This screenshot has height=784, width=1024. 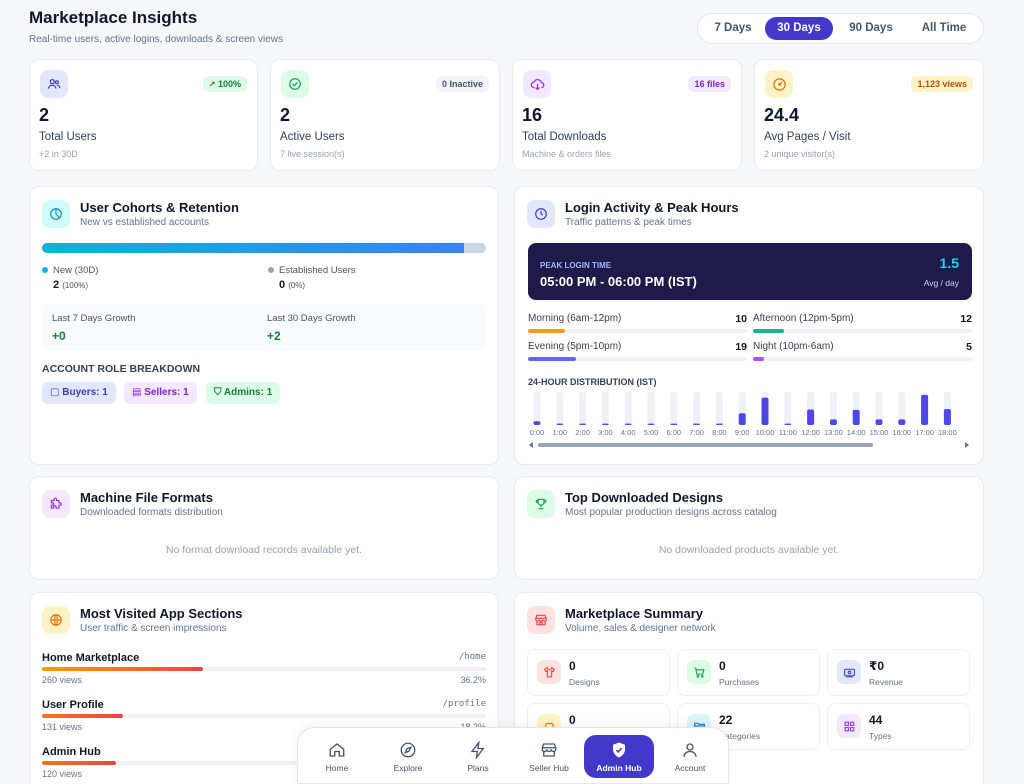 I want to click on home-icon, so click(x=337, y=750).